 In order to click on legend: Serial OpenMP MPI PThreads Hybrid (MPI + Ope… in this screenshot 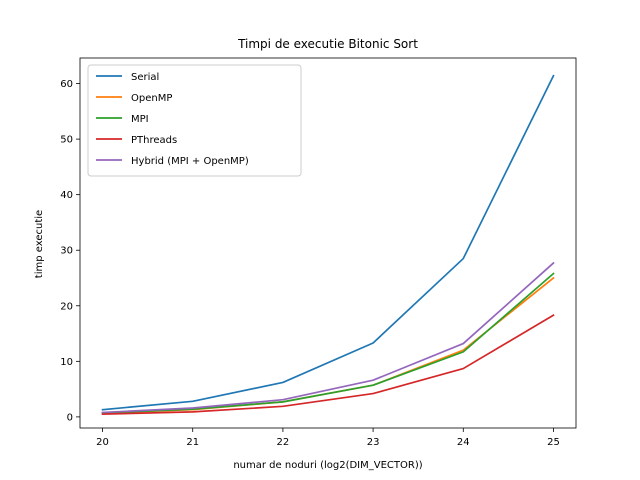, I will do `click(194, 120)`.